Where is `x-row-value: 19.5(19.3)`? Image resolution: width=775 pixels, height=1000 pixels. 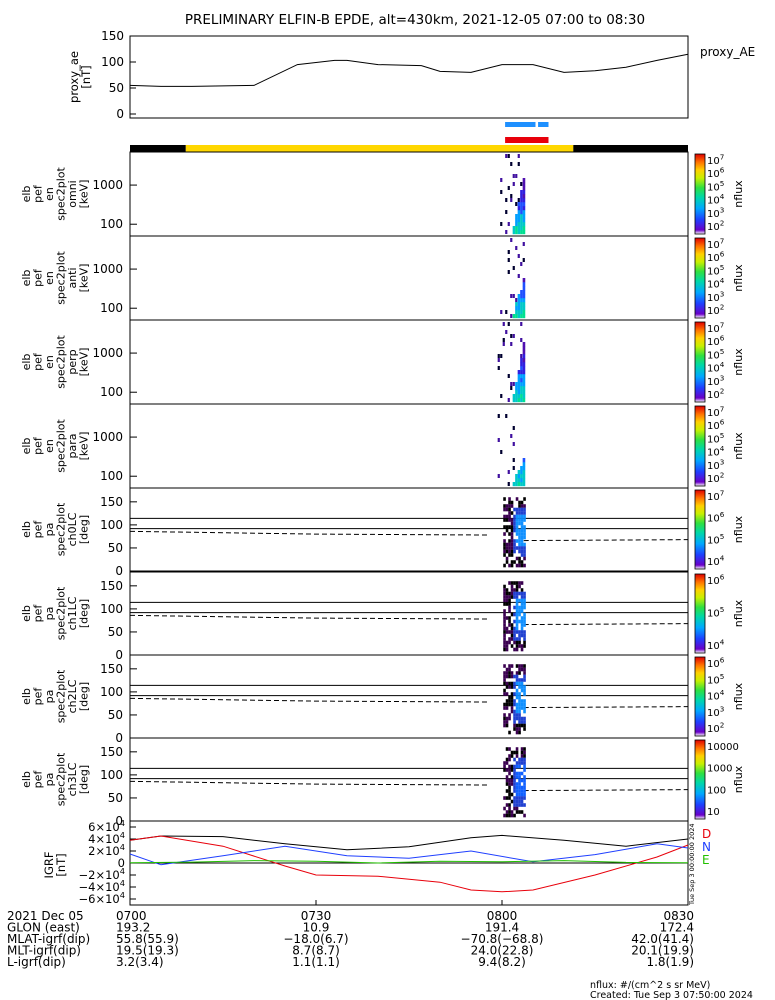 x-row-value: 19.5(19.3) is located at coordinates (147, 951).